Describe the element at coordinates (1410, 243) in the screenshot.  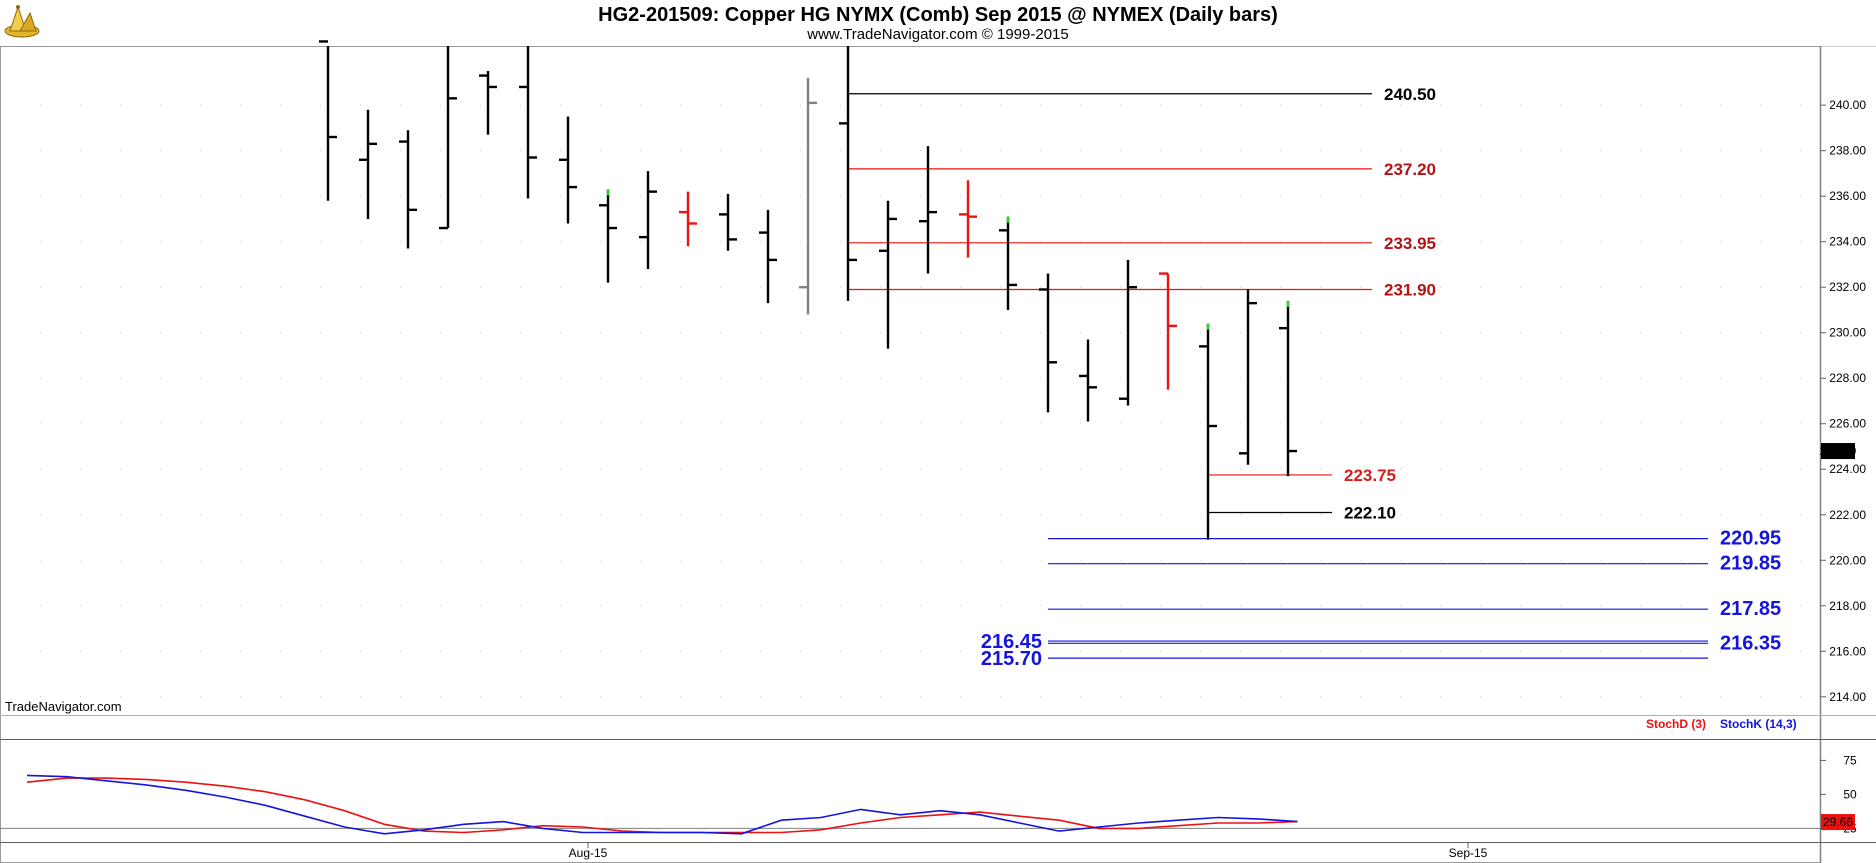
I see `level-label: 233.95` at that location.